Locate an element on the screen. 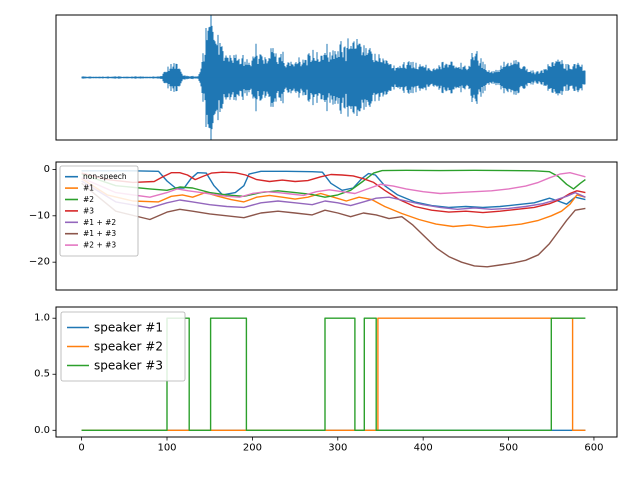  log-likelihood-series--1 is located at coordinates (333, 203).